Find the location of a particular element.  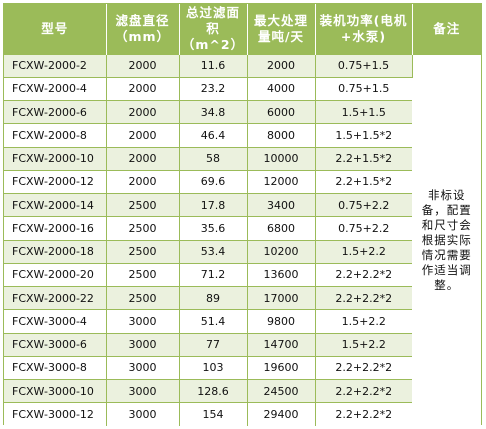

cell-max-capacity: 19600 is located at coordinates (281, 367).